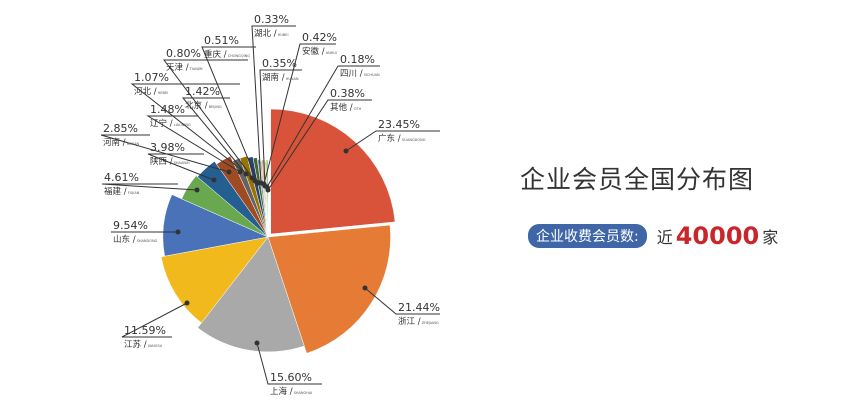  What do you see at coordinates (351, 74) in the screenshot?
I see `category-label: 四川 /` at bounding box center [351, 74].